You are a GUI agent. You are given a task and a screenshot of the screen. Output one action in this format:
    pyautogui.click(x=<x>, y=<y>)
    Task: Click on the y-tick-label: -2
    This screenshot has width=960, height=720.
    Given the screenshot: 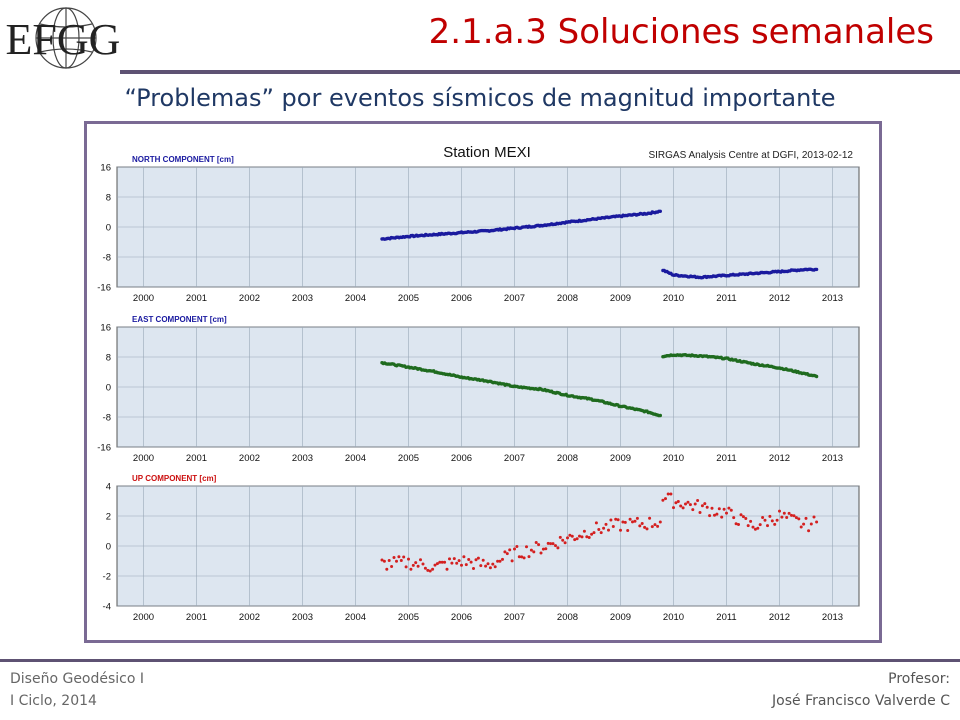 What is the action you would take?
    pyautogui.click(x=107, y=577)
    